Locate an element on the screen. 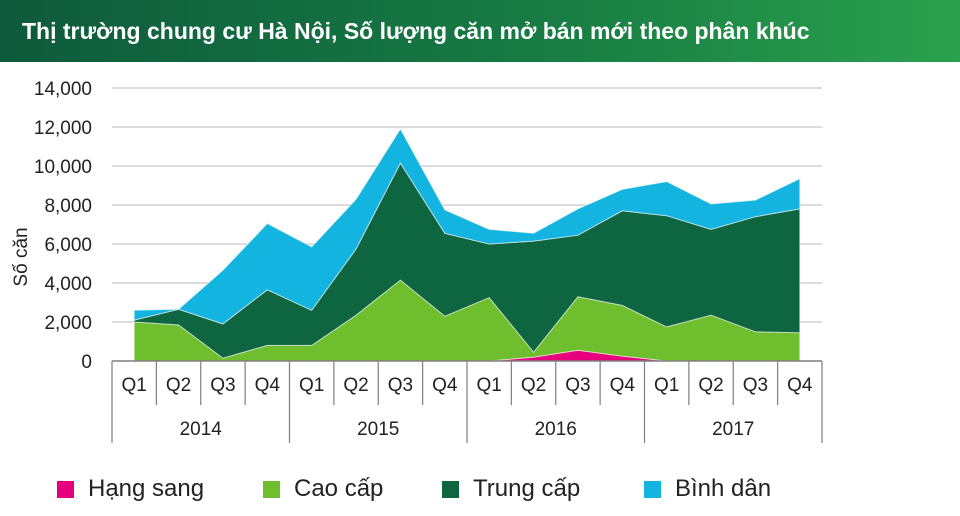 Image resolution: width=960 pixels, height=516 pixels. legend-item: Hạng sang is located at coordinates (130, 489).